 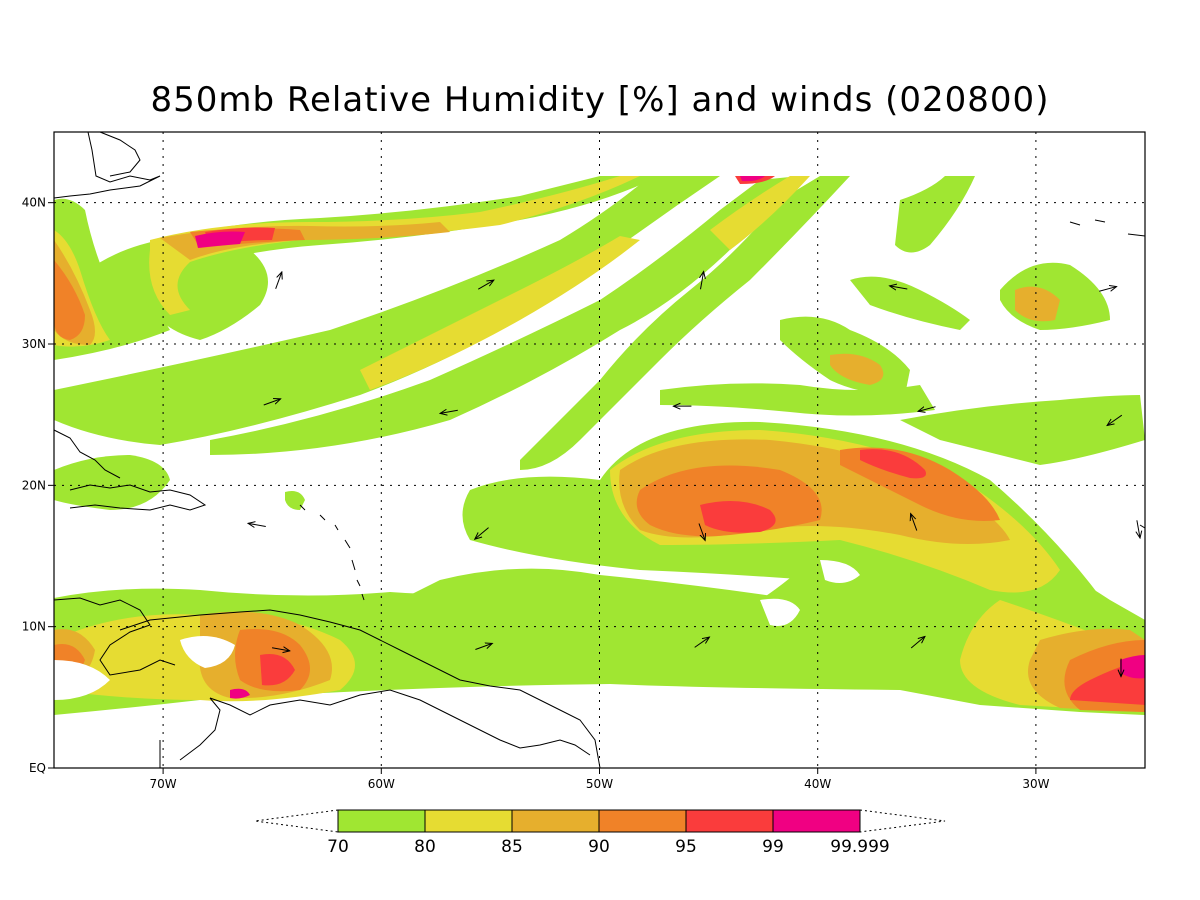 What do you see at coordinates (512, 847) in the screenshot?
I see `colorbar-level-label: 85` at bounding box center [512, 847].